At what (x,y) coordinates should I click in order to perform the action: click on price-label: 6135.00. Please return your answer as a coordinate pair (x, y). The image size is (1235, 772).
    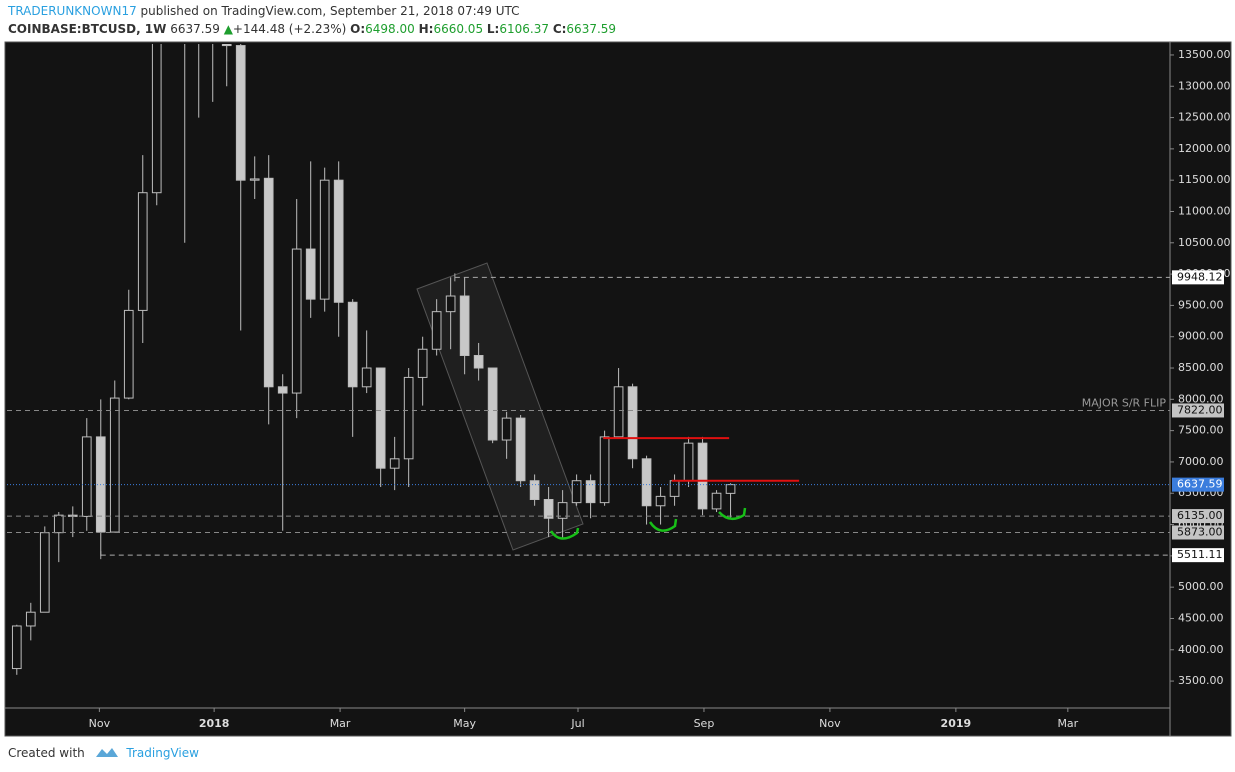
    Looking at the image, I should click on (1200, 515).